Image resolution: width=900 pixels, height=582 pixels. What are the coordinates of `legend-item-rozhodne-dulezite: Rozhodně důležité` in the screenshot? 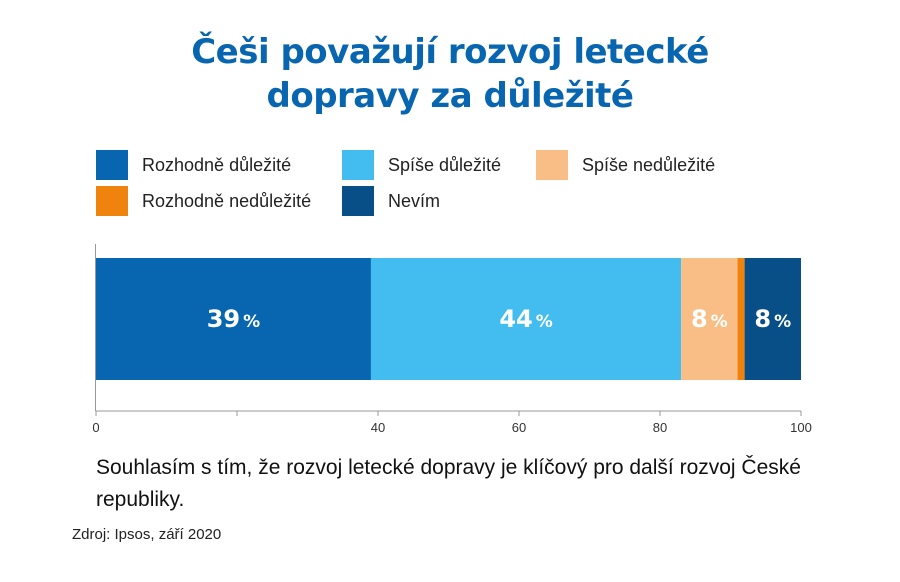 It's located at (193, 165).